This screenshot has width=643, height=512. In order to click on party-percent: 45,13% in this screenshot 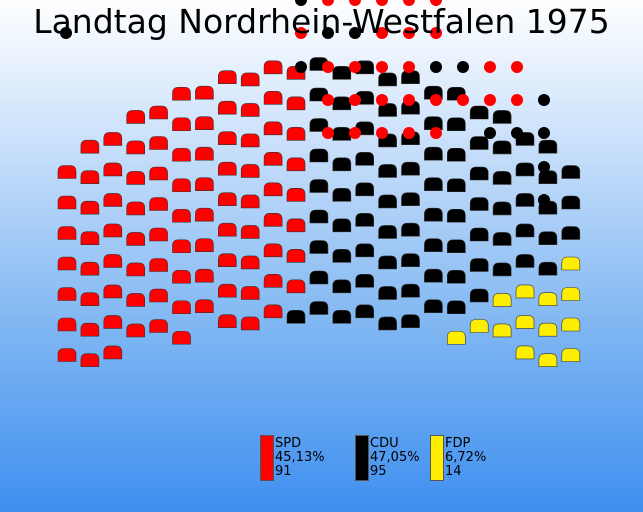, I will do `click(300, 457)`.